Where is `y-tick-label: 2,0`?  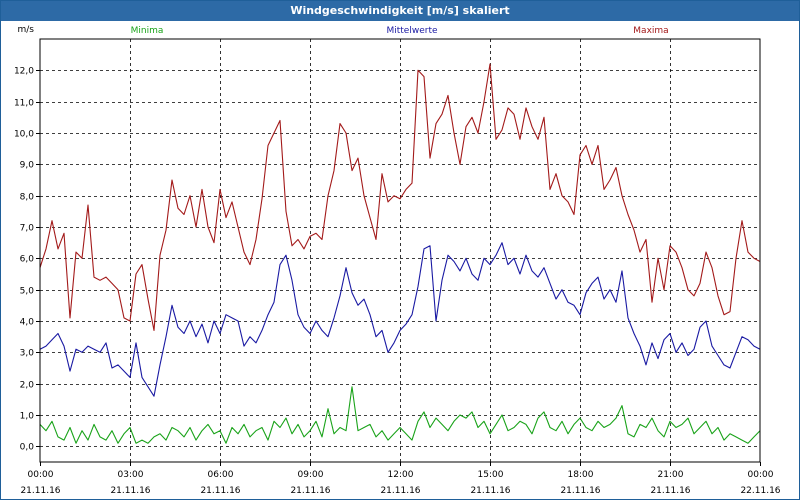 y-tick-label: 2,0 is located at coordinates (27, 386).